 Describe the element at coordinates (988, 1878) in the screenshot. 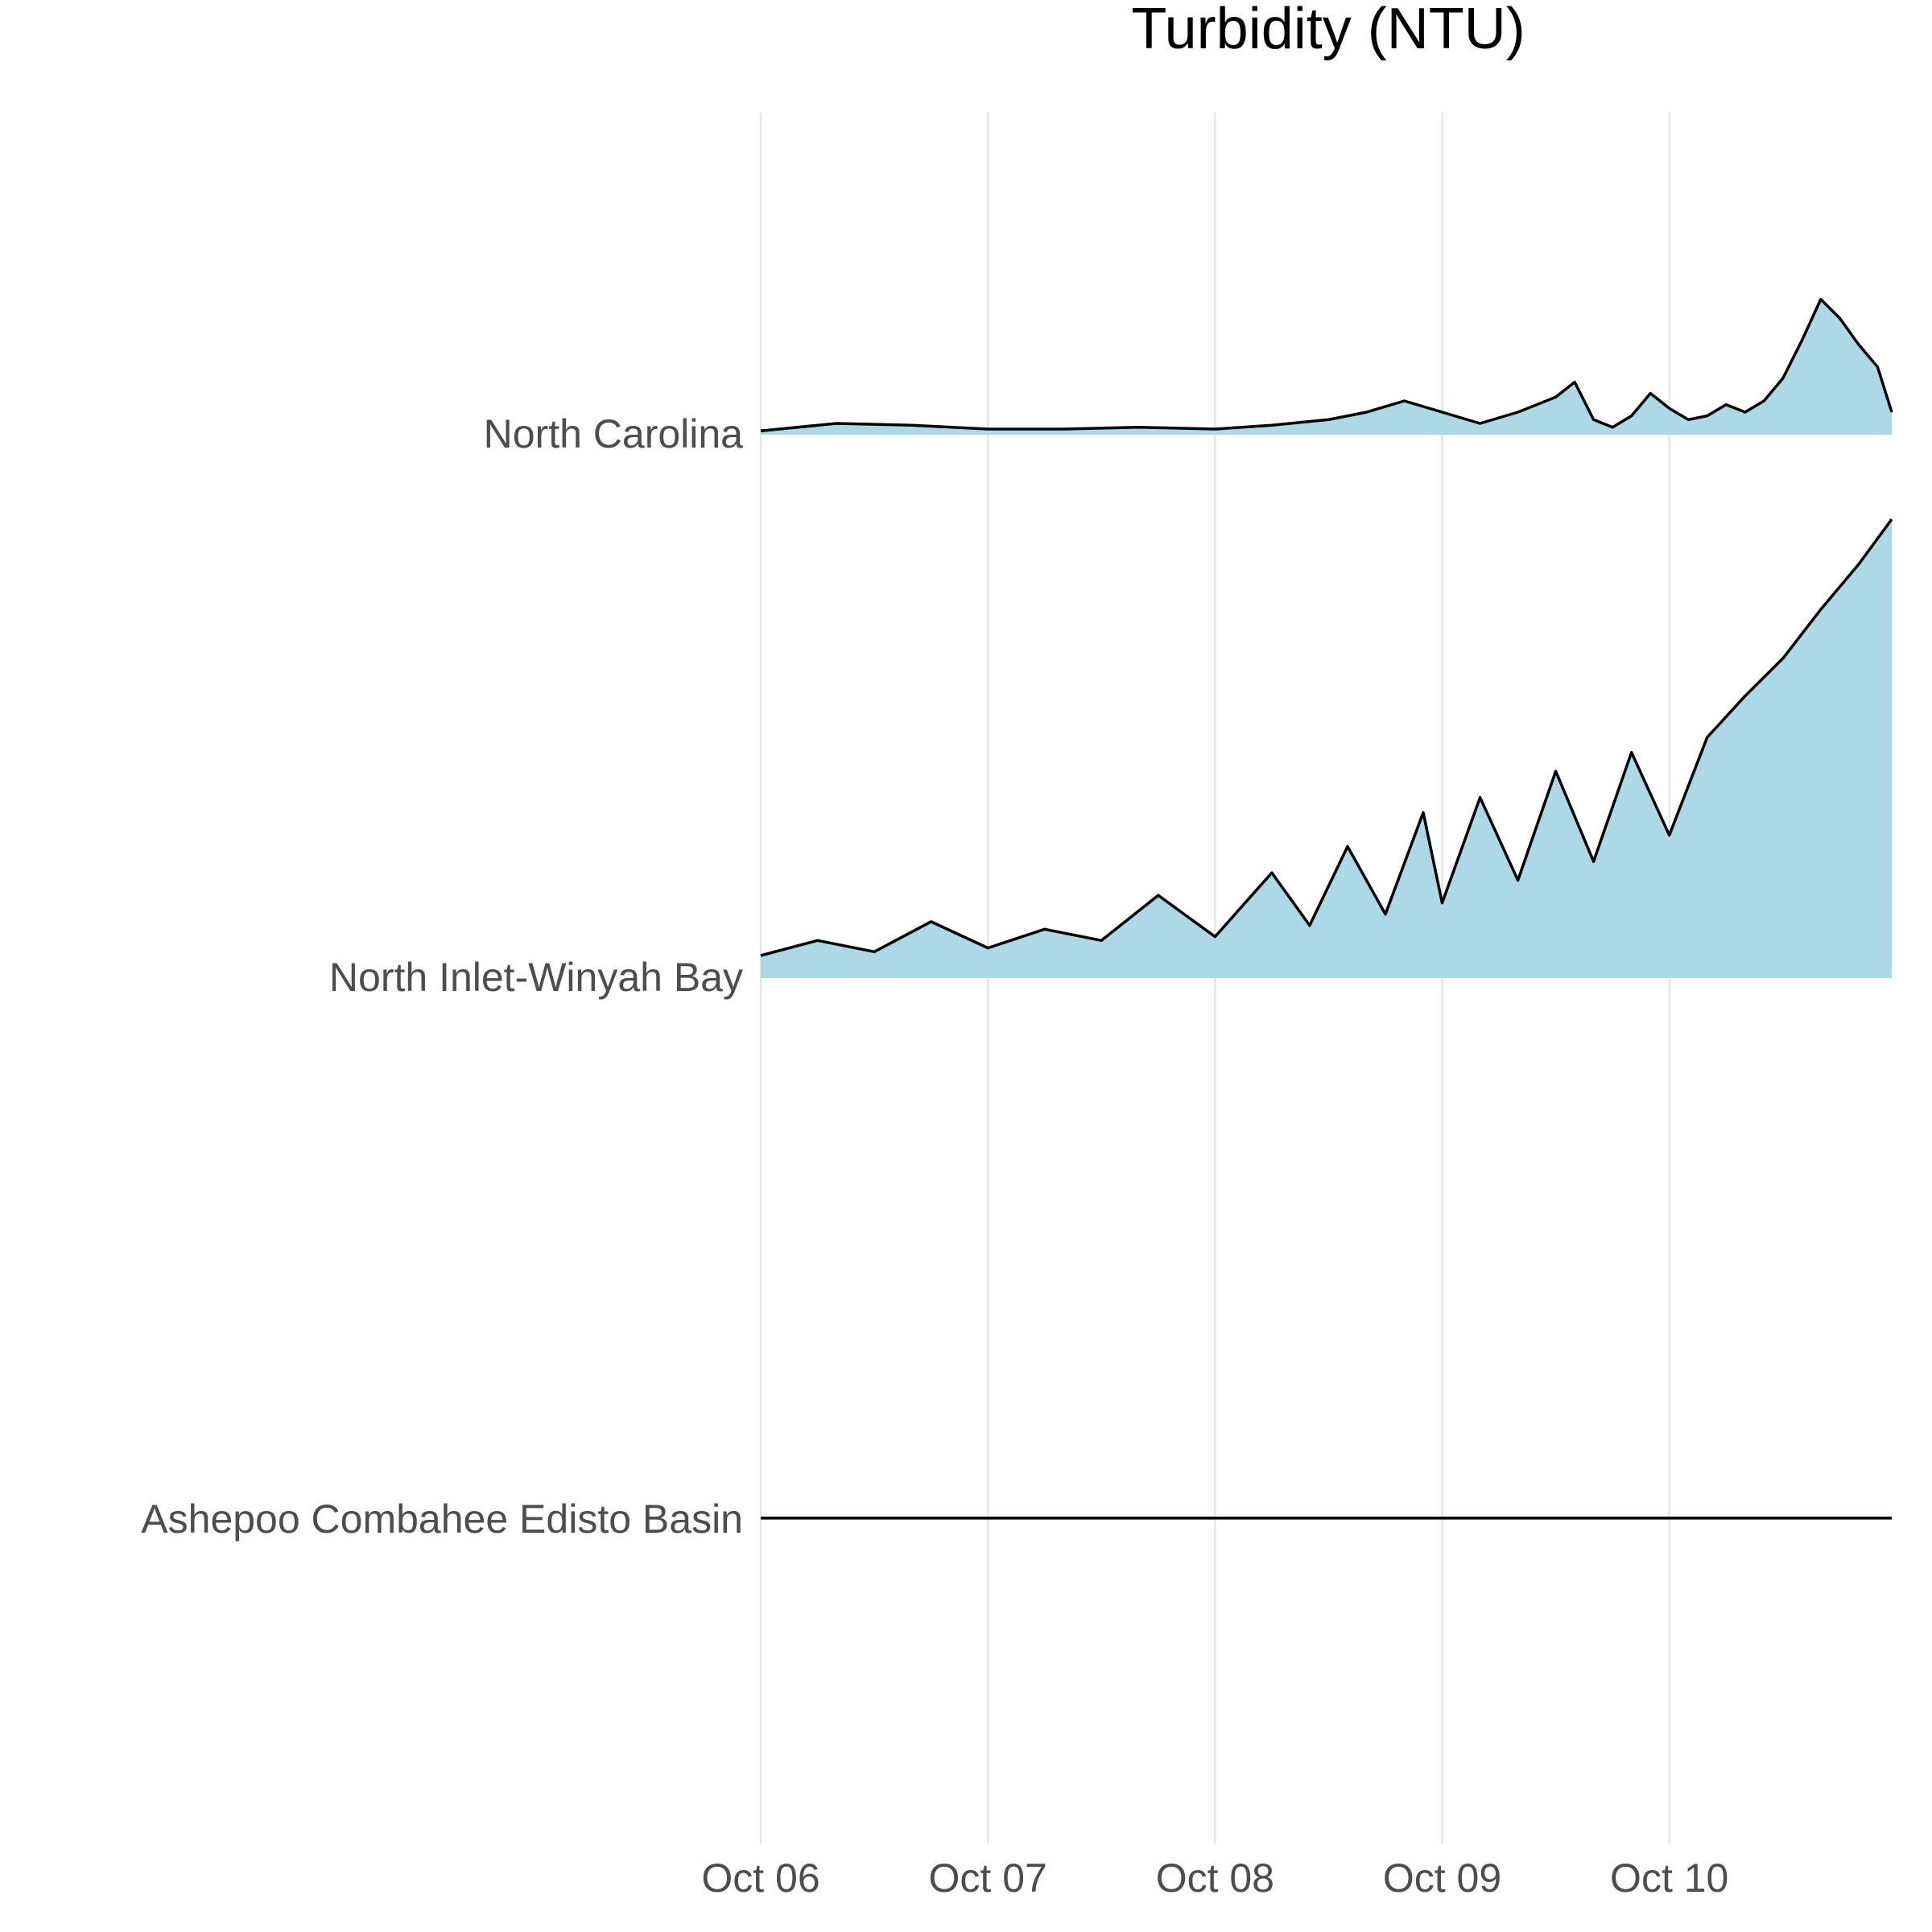

I see `x-tick-label-oct-07: Oct 07` at that location.